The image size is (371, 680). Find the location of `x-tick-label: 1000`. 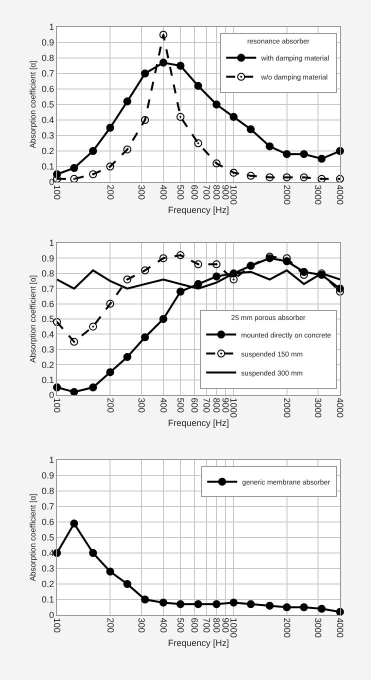

x-tick-label: 1000 is located at coordinates (233, 628).